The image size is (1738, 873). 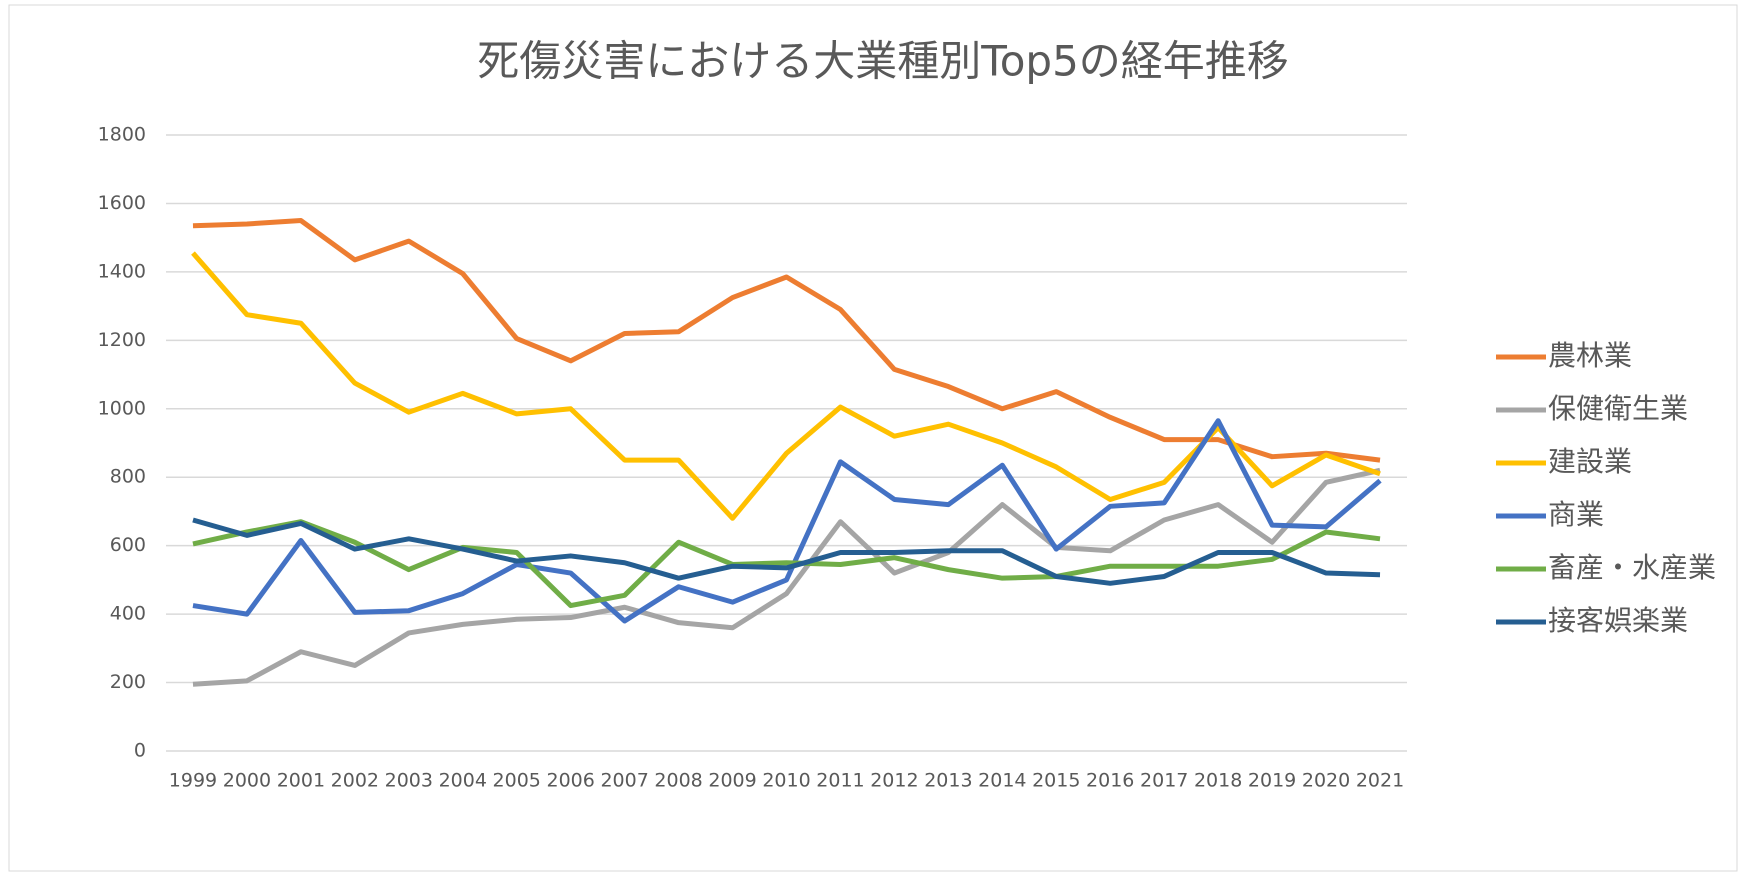 I want to click on x-tick-label: 2002, so click(x=355, y=781).